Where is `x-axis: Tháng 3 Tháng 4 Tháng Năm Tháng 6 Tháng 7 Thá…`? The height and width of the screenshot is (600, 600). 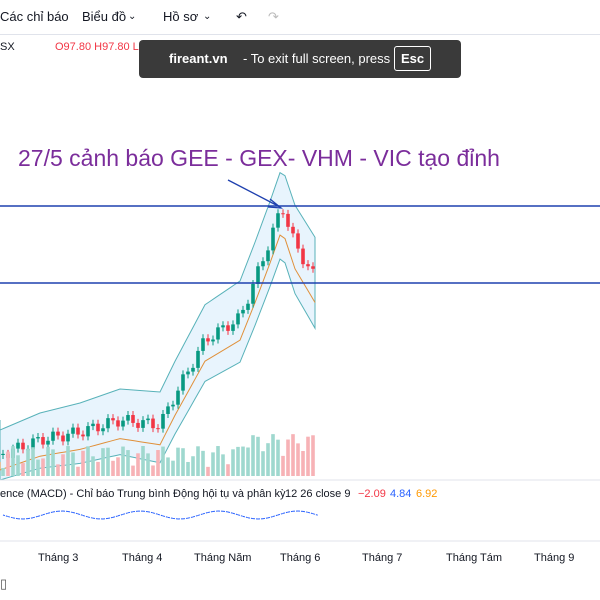 x-axis: Tháng 3 Tháng 4 Tháng Năm Tháng 6 Tháng 7 Thá… is located at coordinates (306, 558).